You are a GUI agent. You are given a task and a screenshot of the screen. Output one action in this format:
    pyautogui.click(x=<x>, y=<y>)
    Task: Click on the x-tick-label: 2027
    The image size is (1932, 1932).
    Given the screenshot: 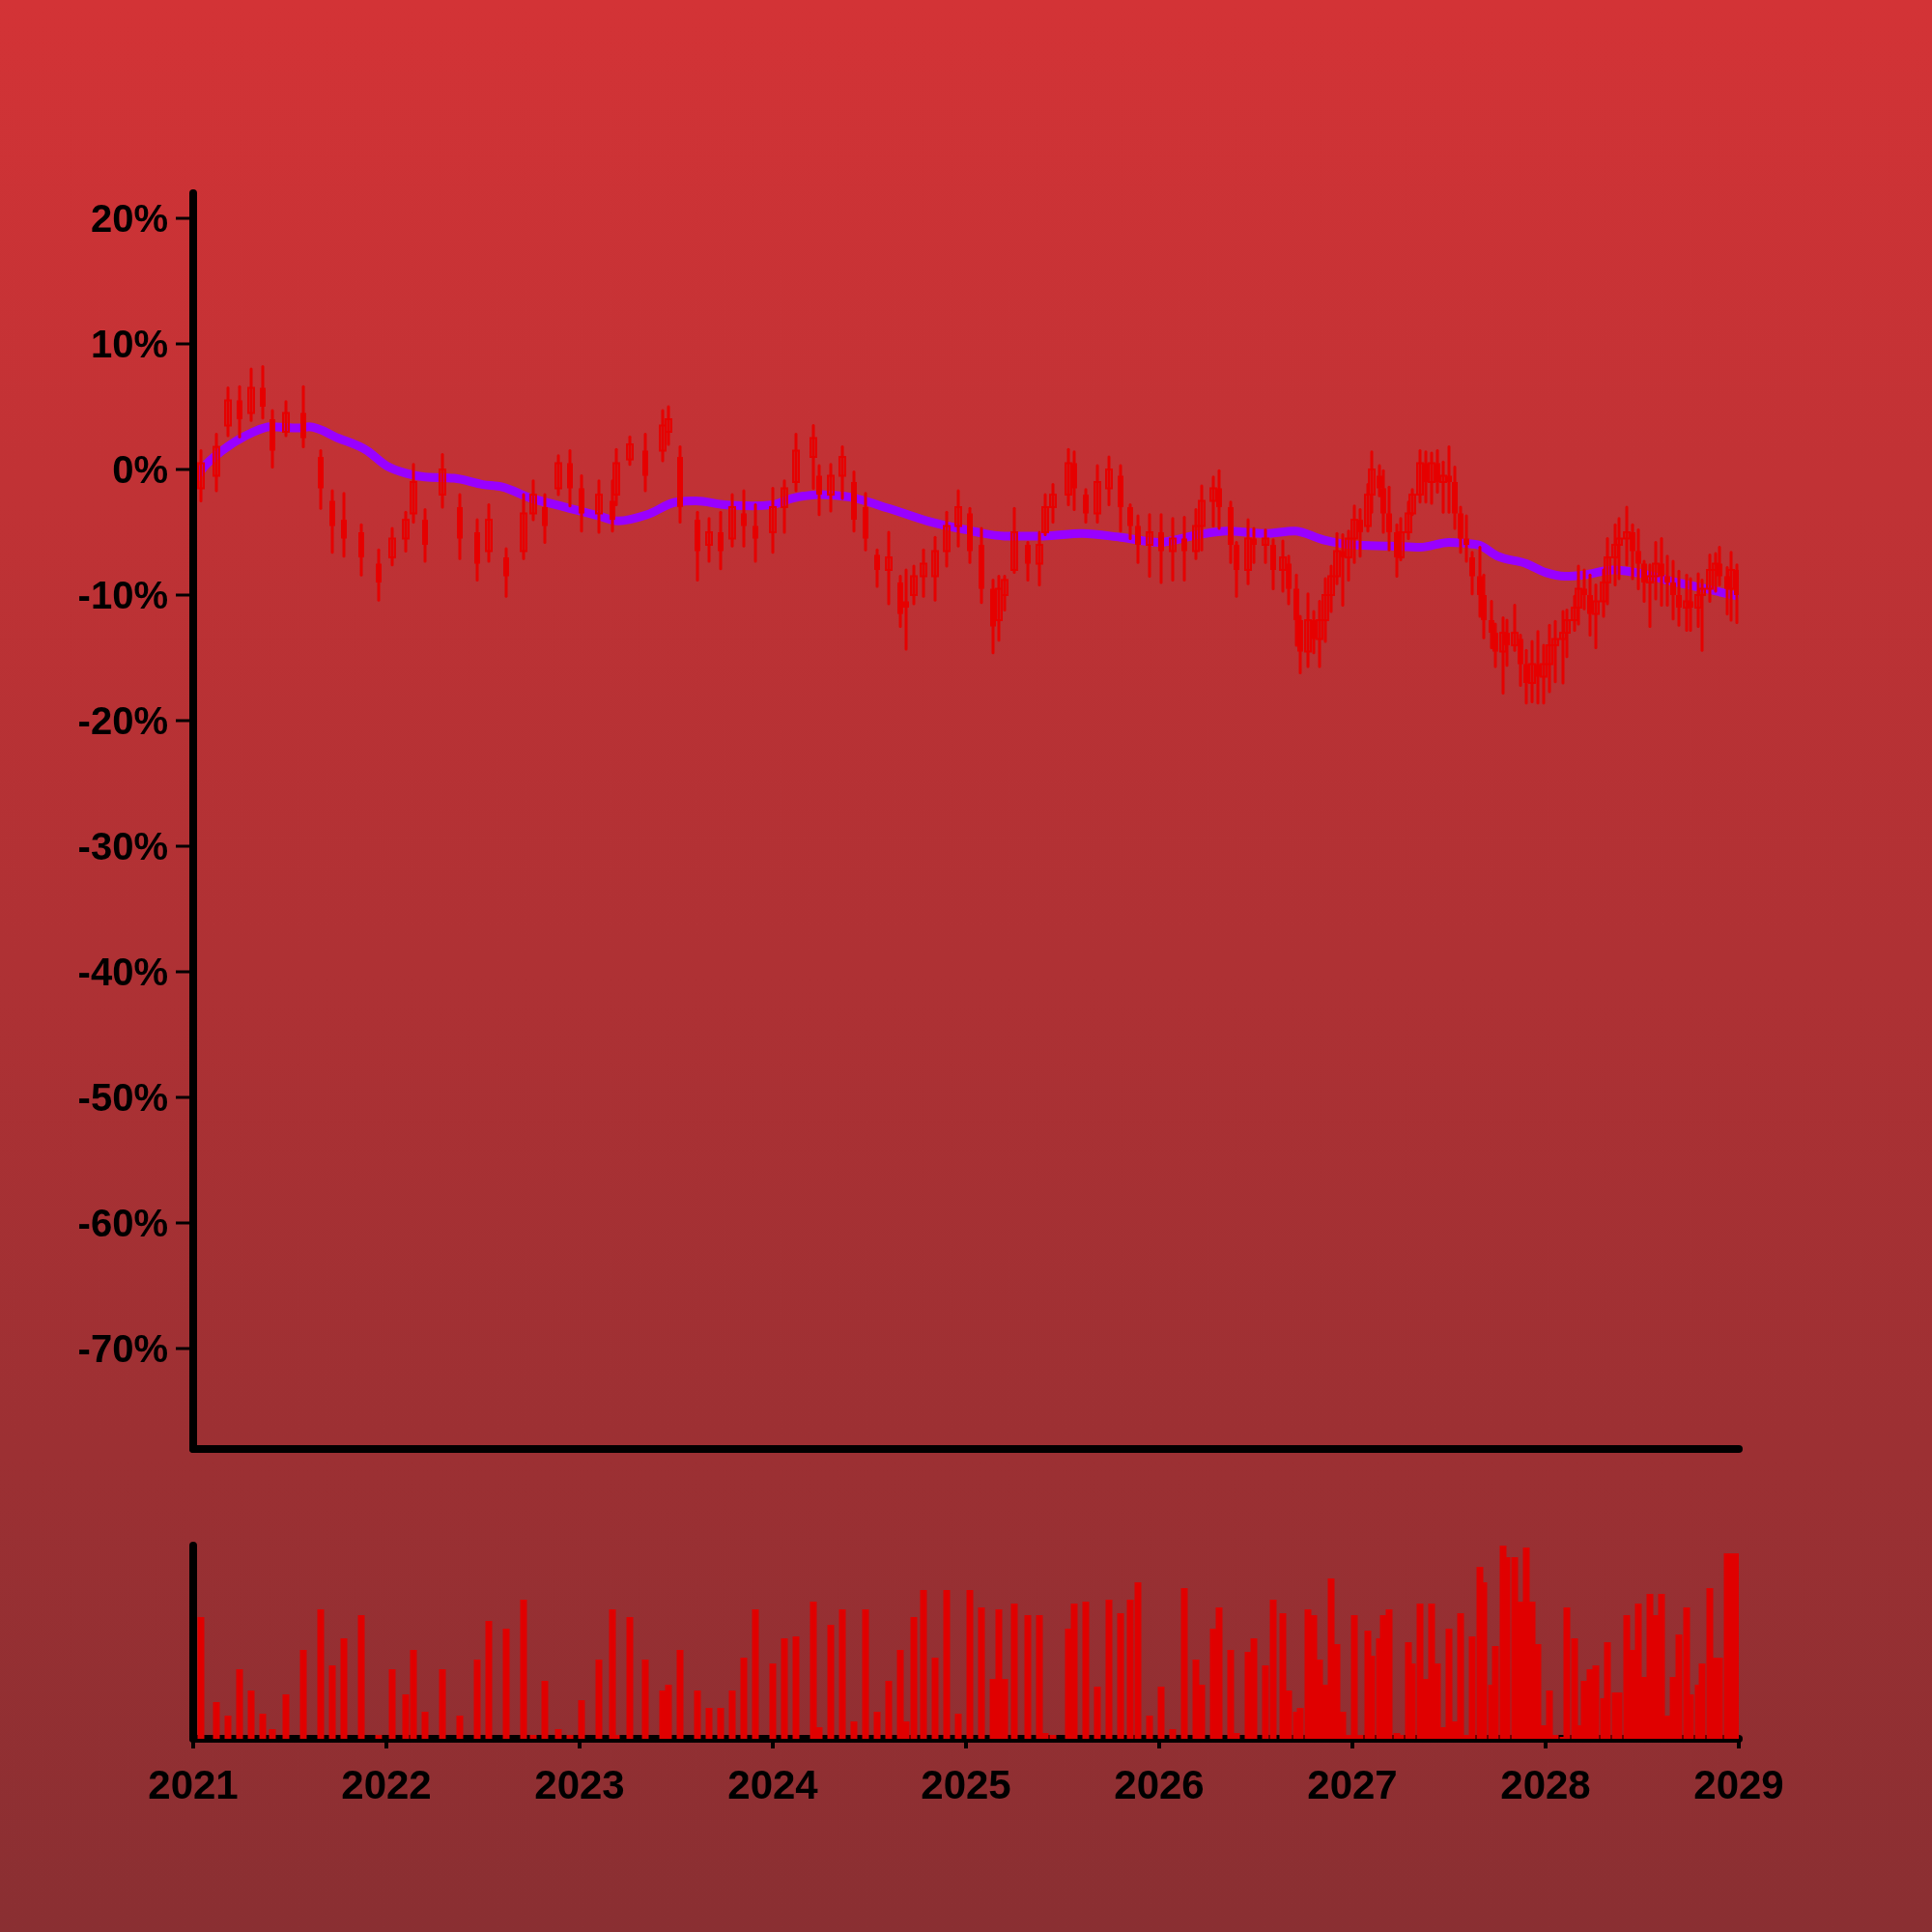 What is the action you would take?
    pyautogui.click(x=1352, y=1784)
    